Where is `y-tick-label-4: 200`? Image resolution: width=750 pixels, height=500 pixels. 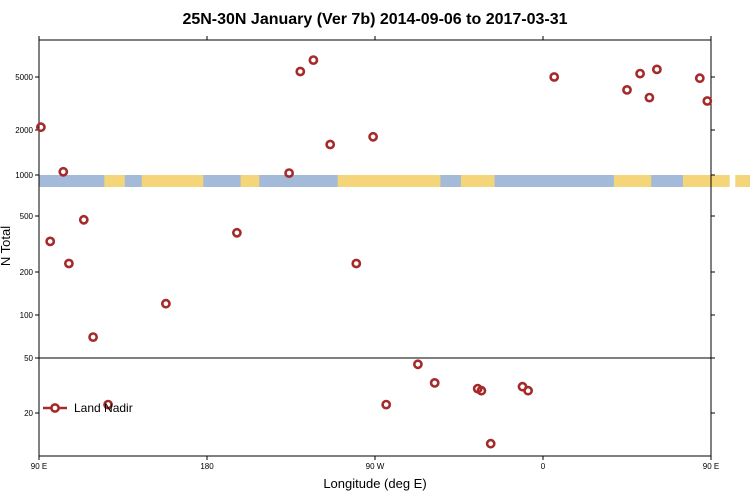 y-tick-label-4: 200 is located at coordinates (27, 272).